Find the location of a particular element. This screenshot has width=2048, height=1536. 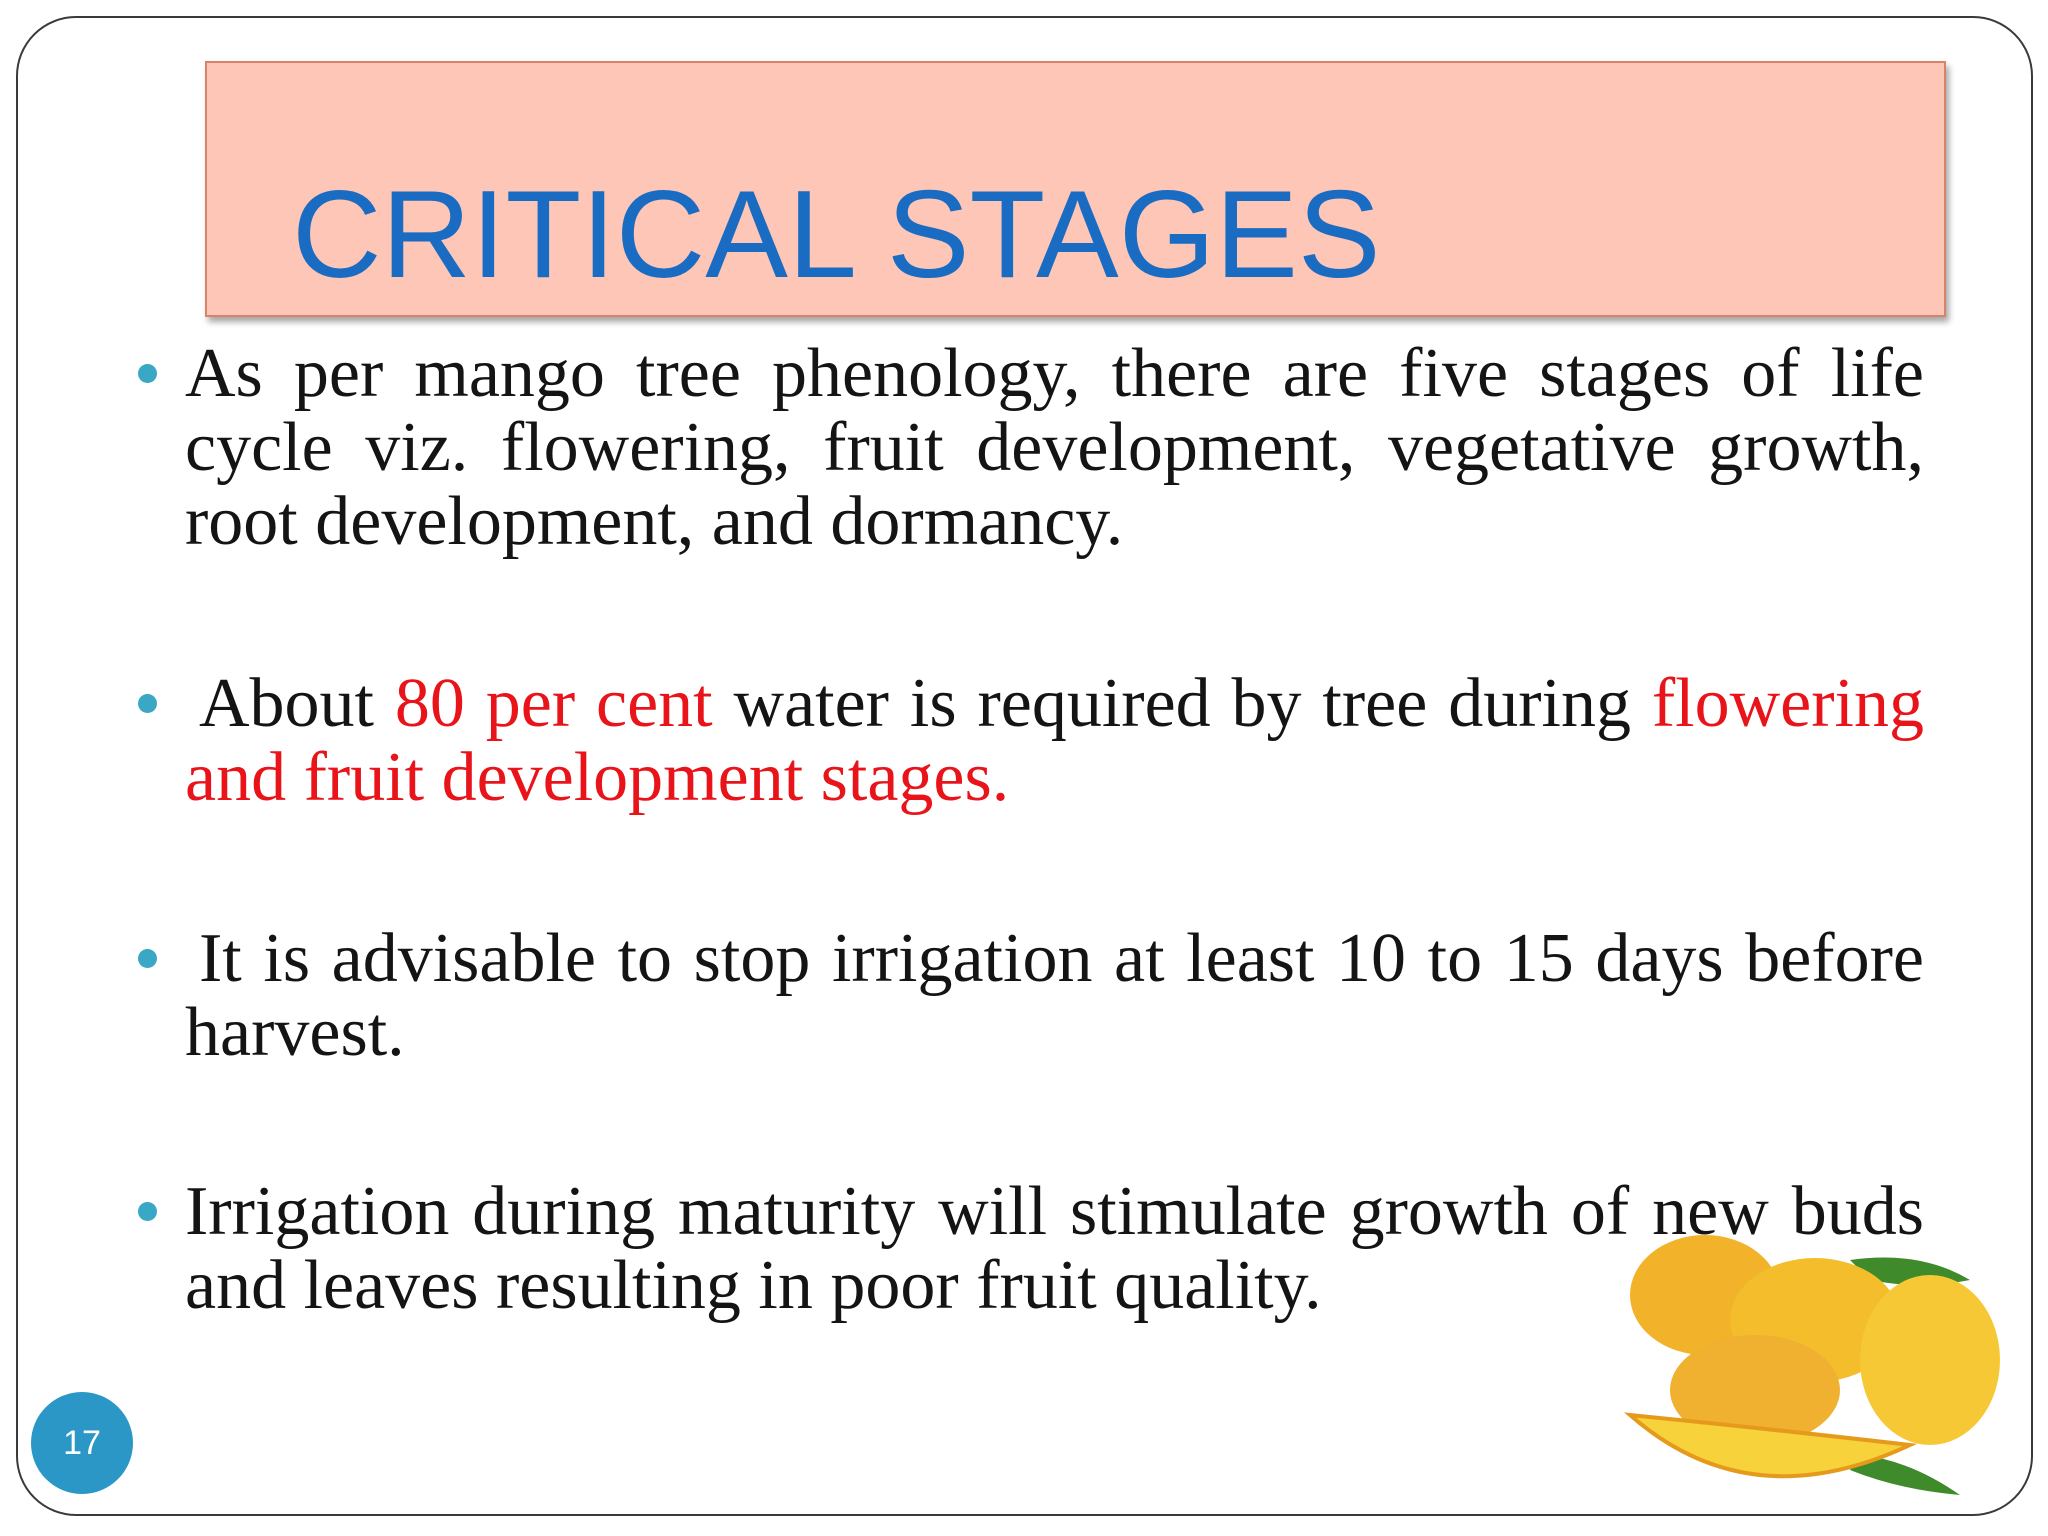

mango-image is located at coordinates (1811, 1365).